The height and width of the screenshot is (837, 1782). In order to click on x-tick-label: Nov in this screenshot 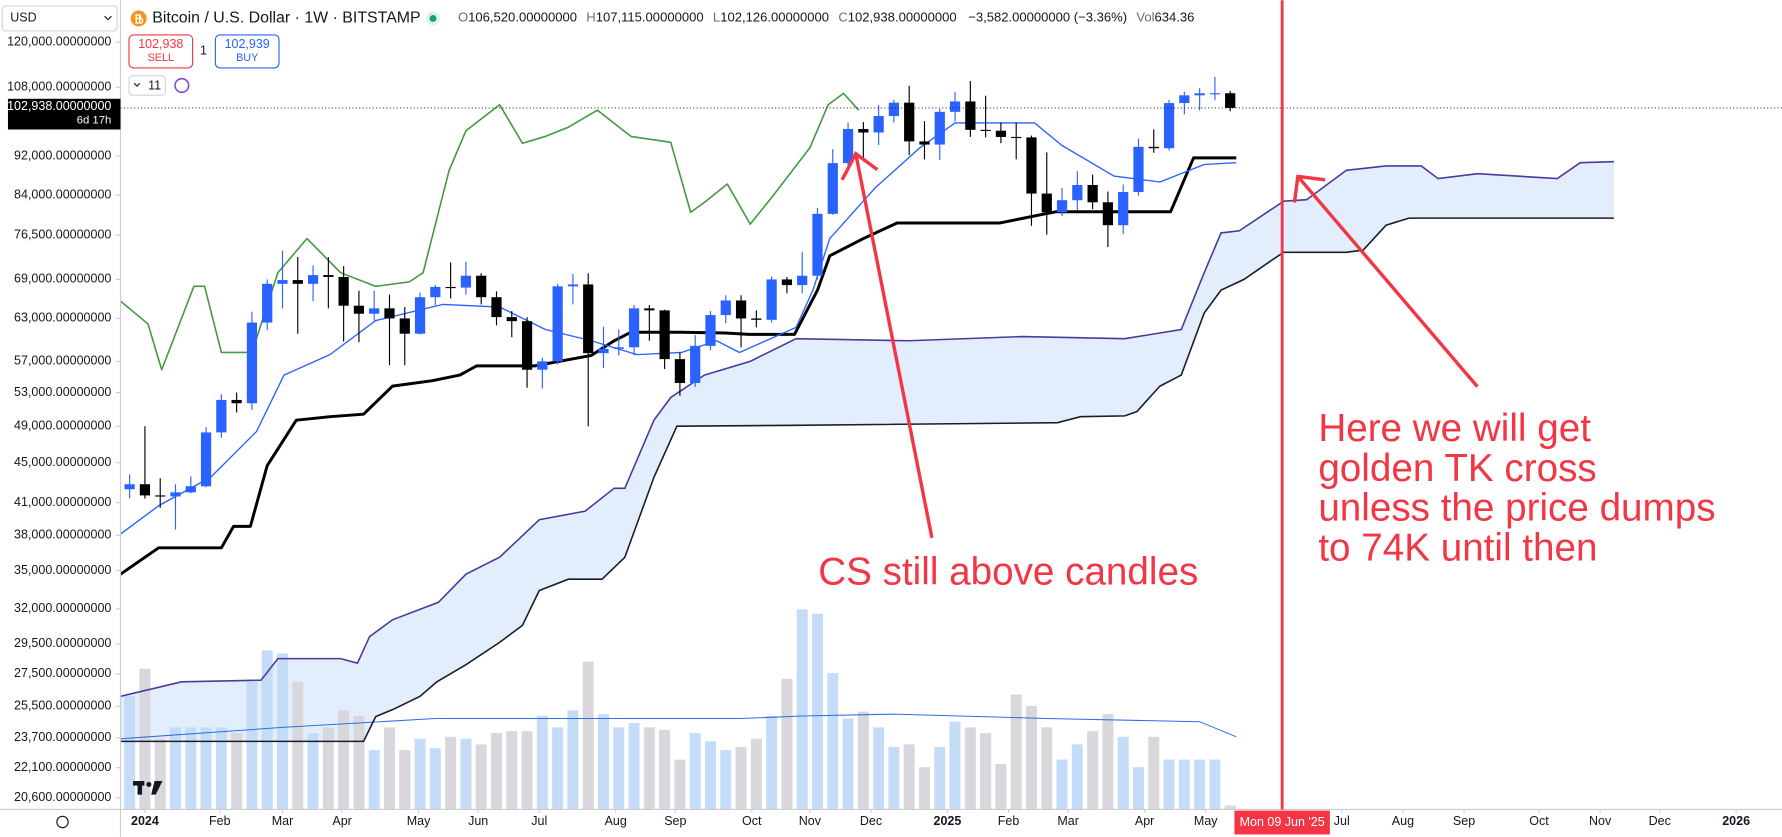, I will do `click(810, 821)`.